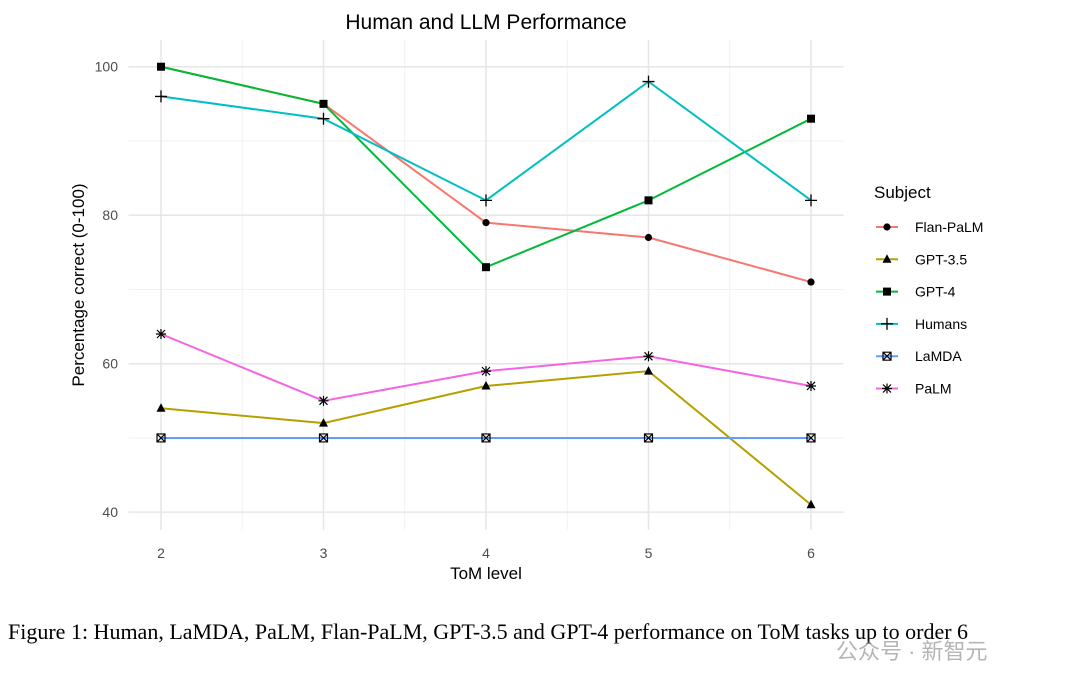 The height and width of the screenshot is (686, 1080). What do you see at coordinates (914, 389) in the screenshot?
I see `legend-item: PaLM` at bounding box center [914, 389].